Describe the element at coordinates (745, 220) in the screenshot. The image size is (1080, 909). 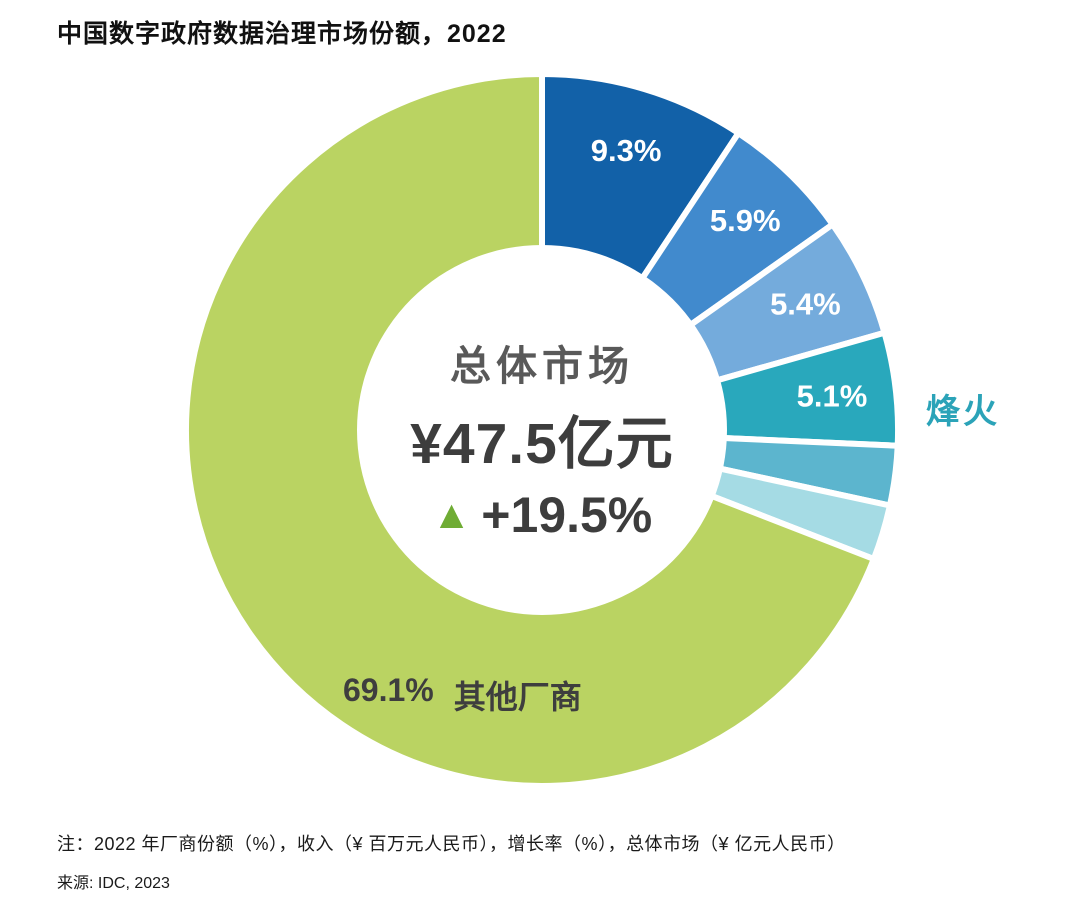
I see `segment-percent-label-1: 5.9%` at that location.